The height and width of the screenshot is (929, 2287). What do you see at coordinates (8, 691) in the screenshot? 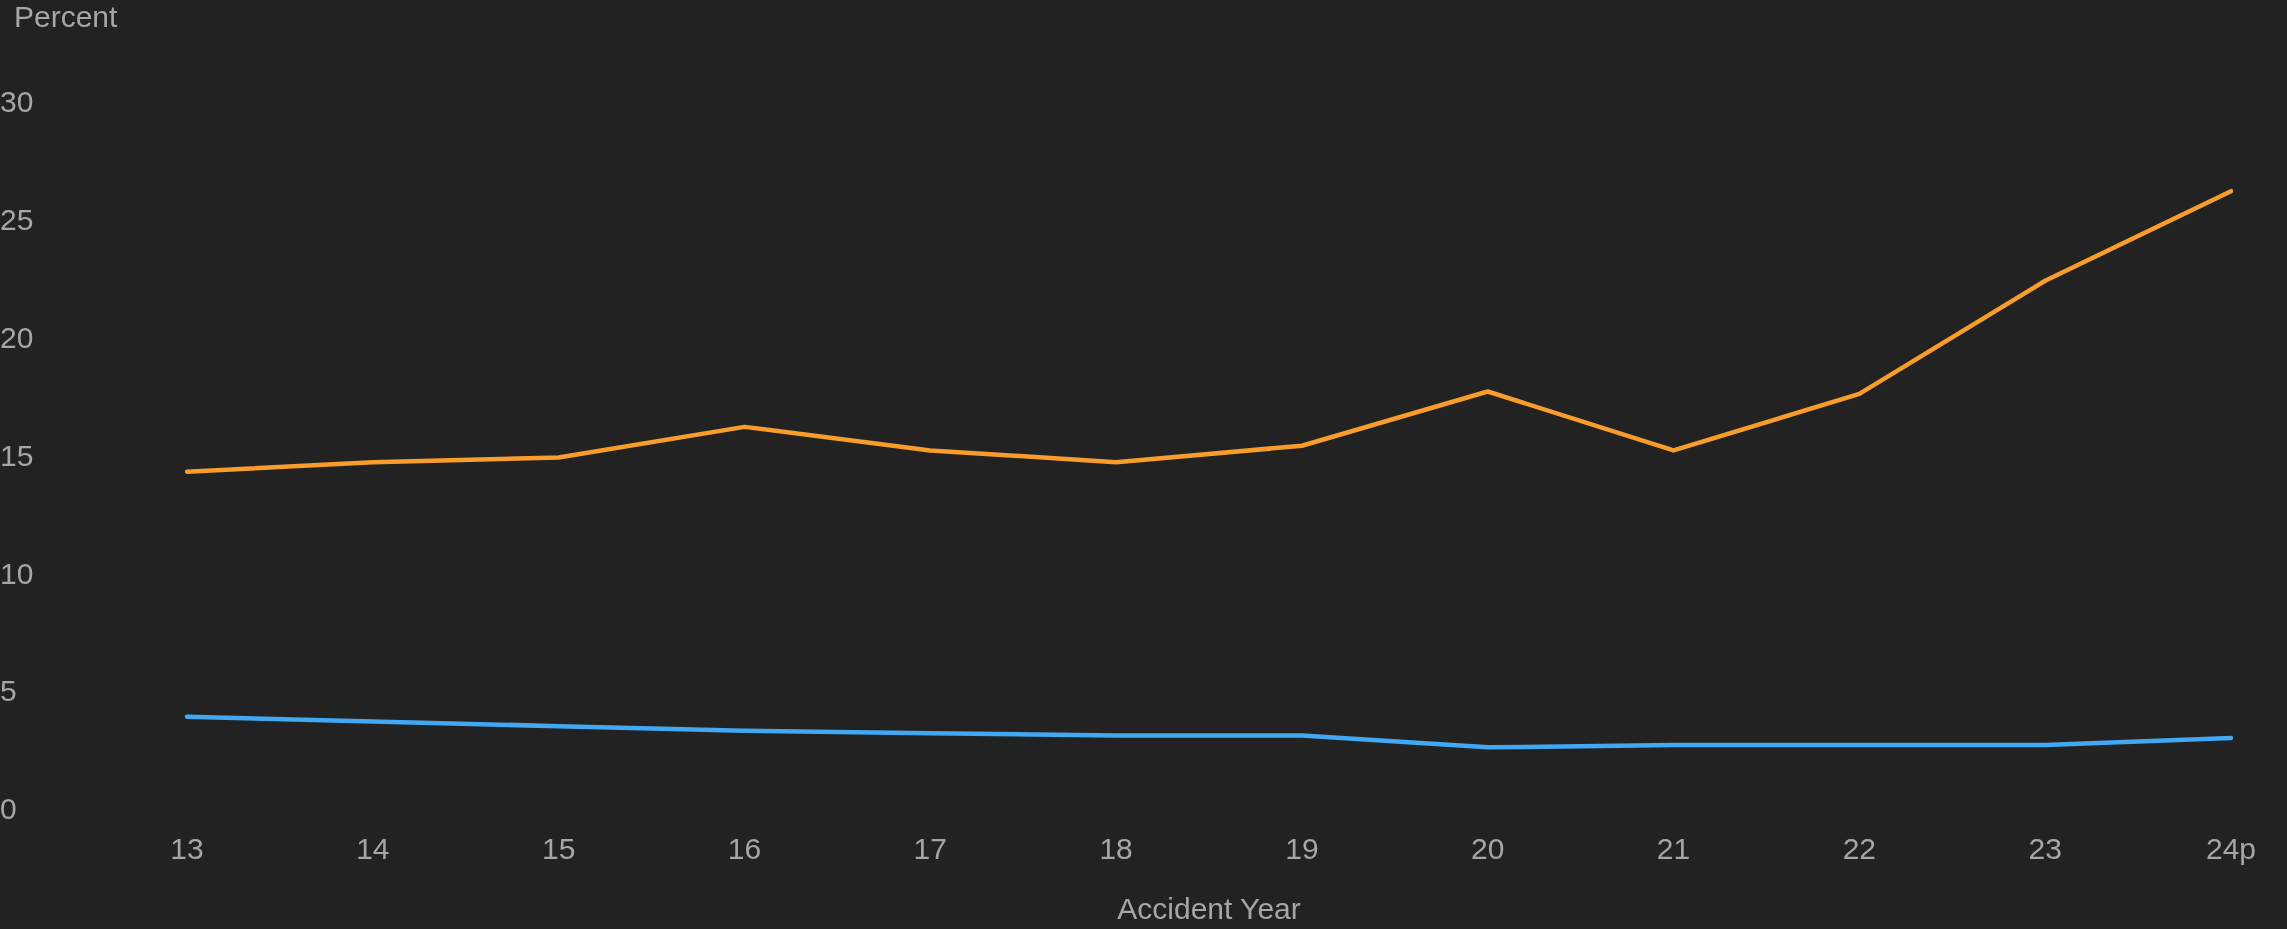
I see `y-tick-label: 5` at bounding box center [8, 691].